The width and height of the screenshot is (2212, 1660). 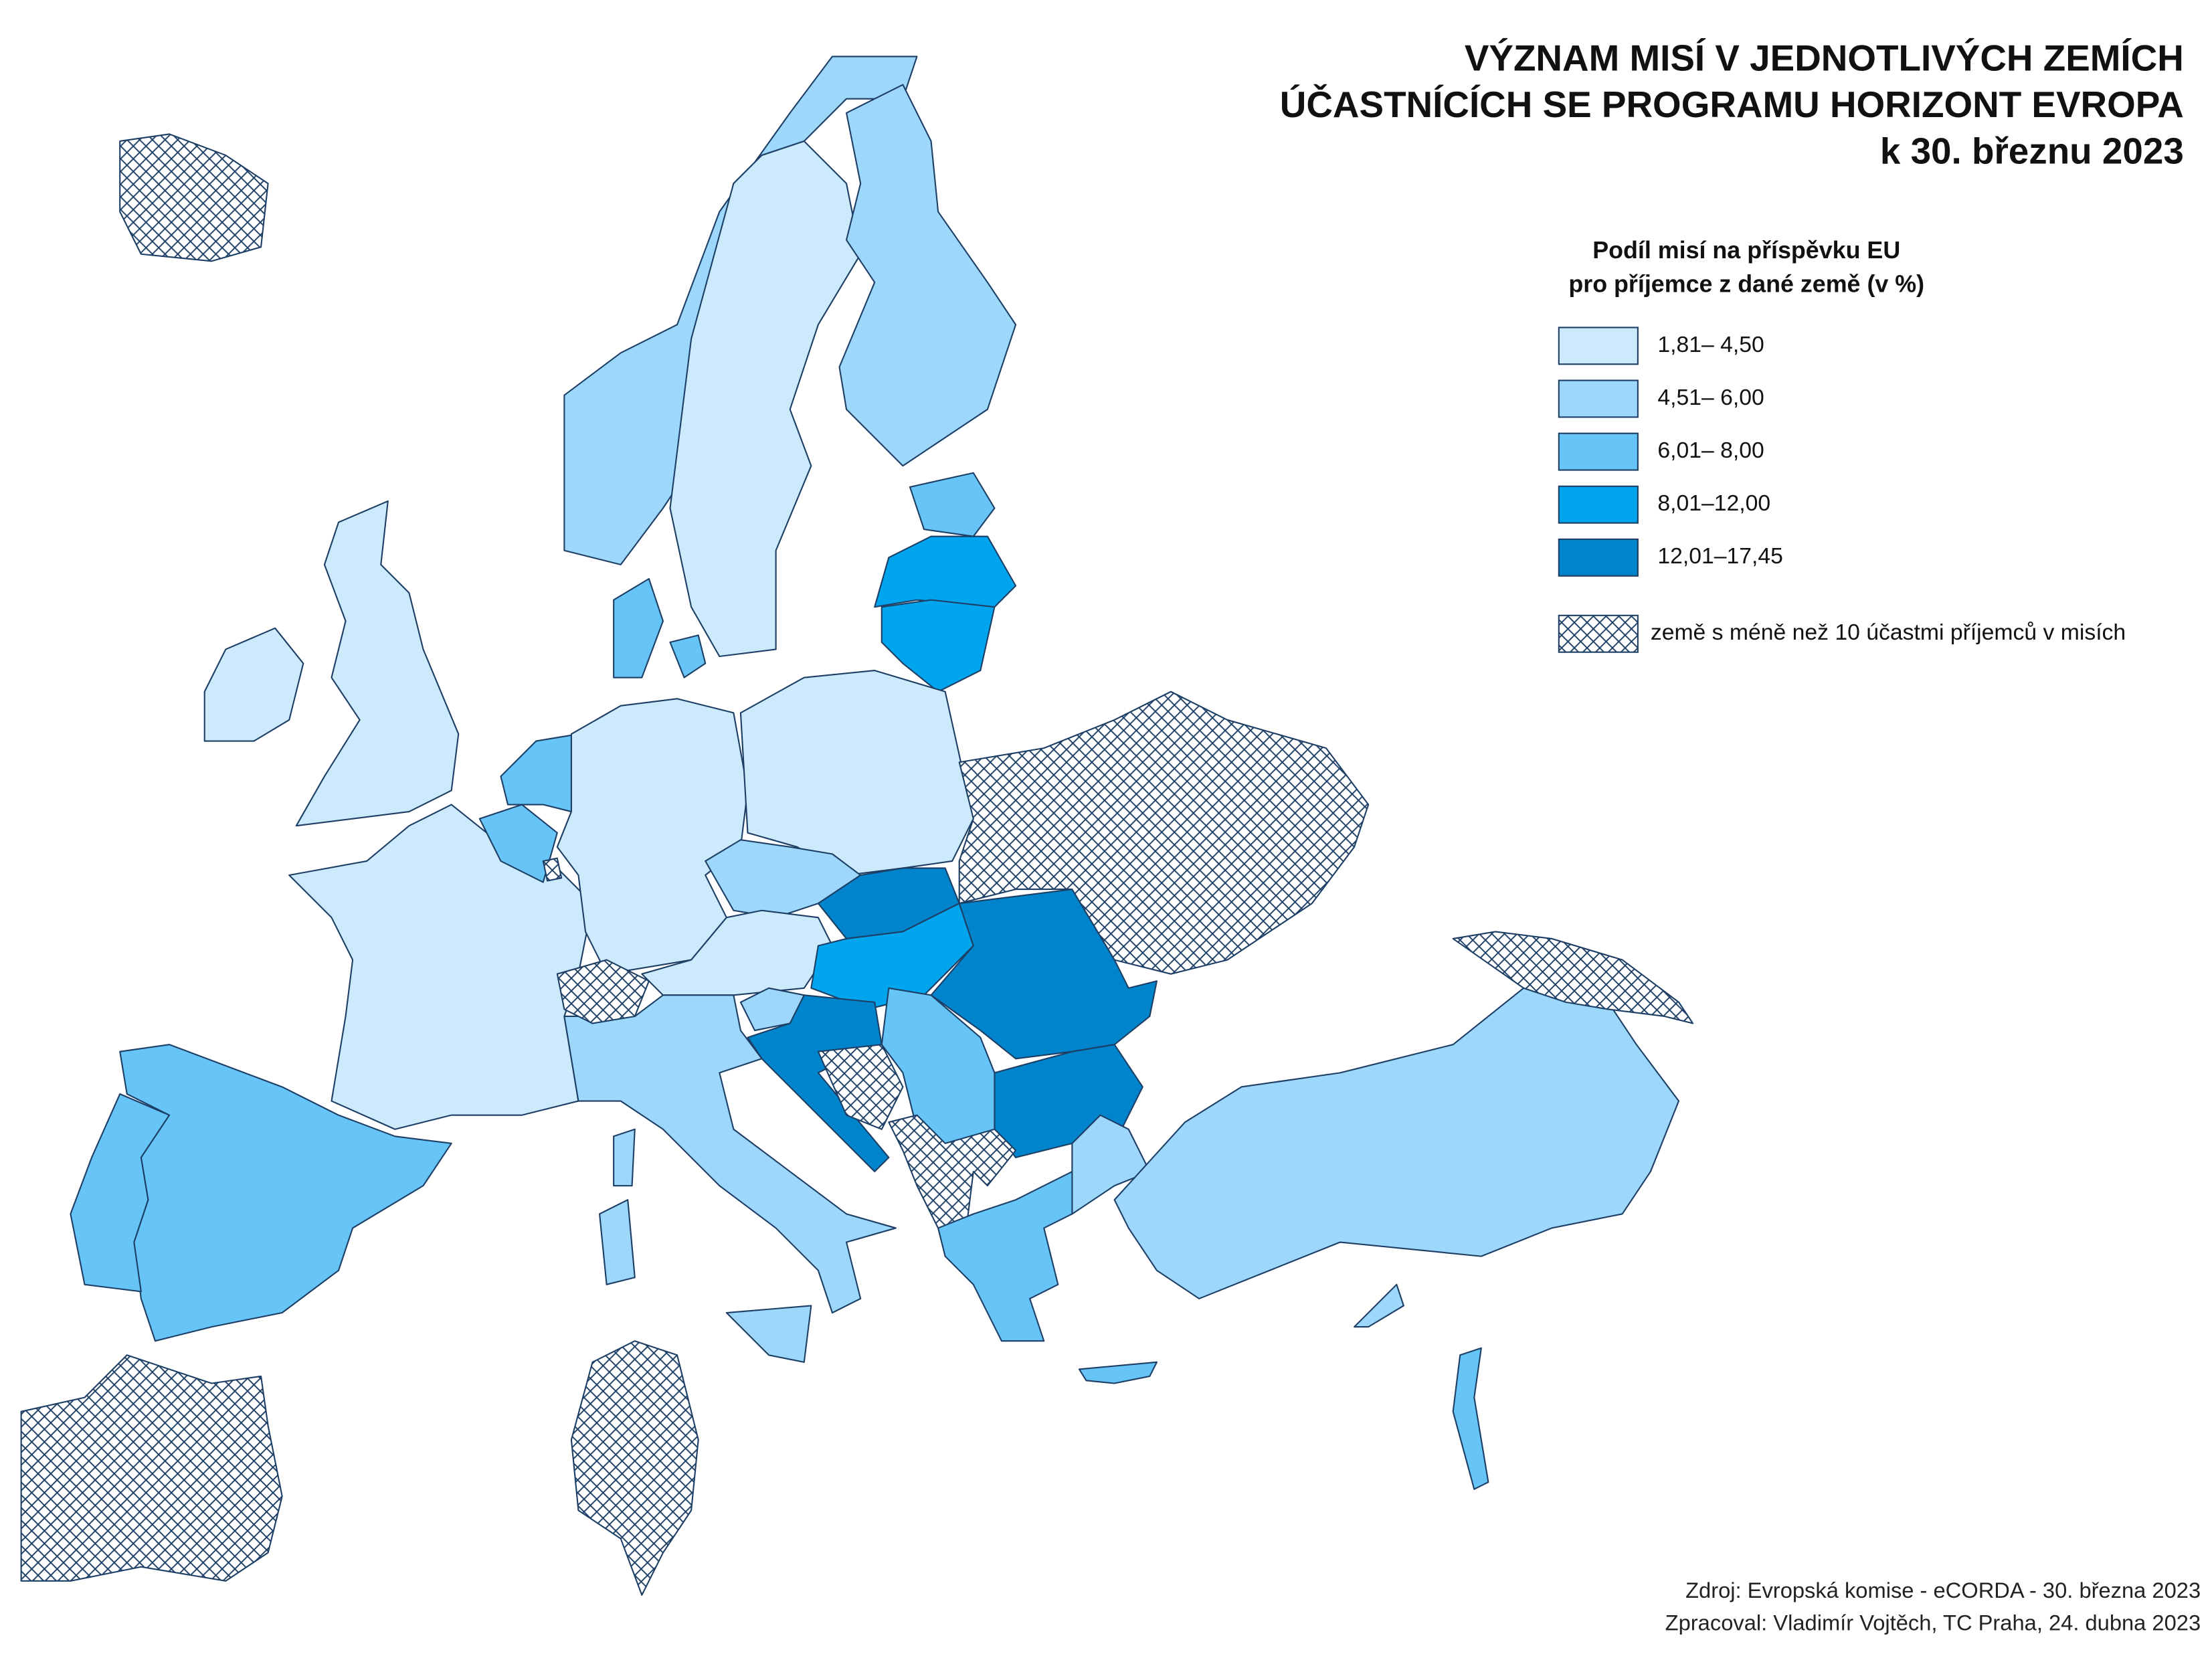 I want to click on legend-title: Podíl misí na příspěvku EU, so click(x=1746, y=251).